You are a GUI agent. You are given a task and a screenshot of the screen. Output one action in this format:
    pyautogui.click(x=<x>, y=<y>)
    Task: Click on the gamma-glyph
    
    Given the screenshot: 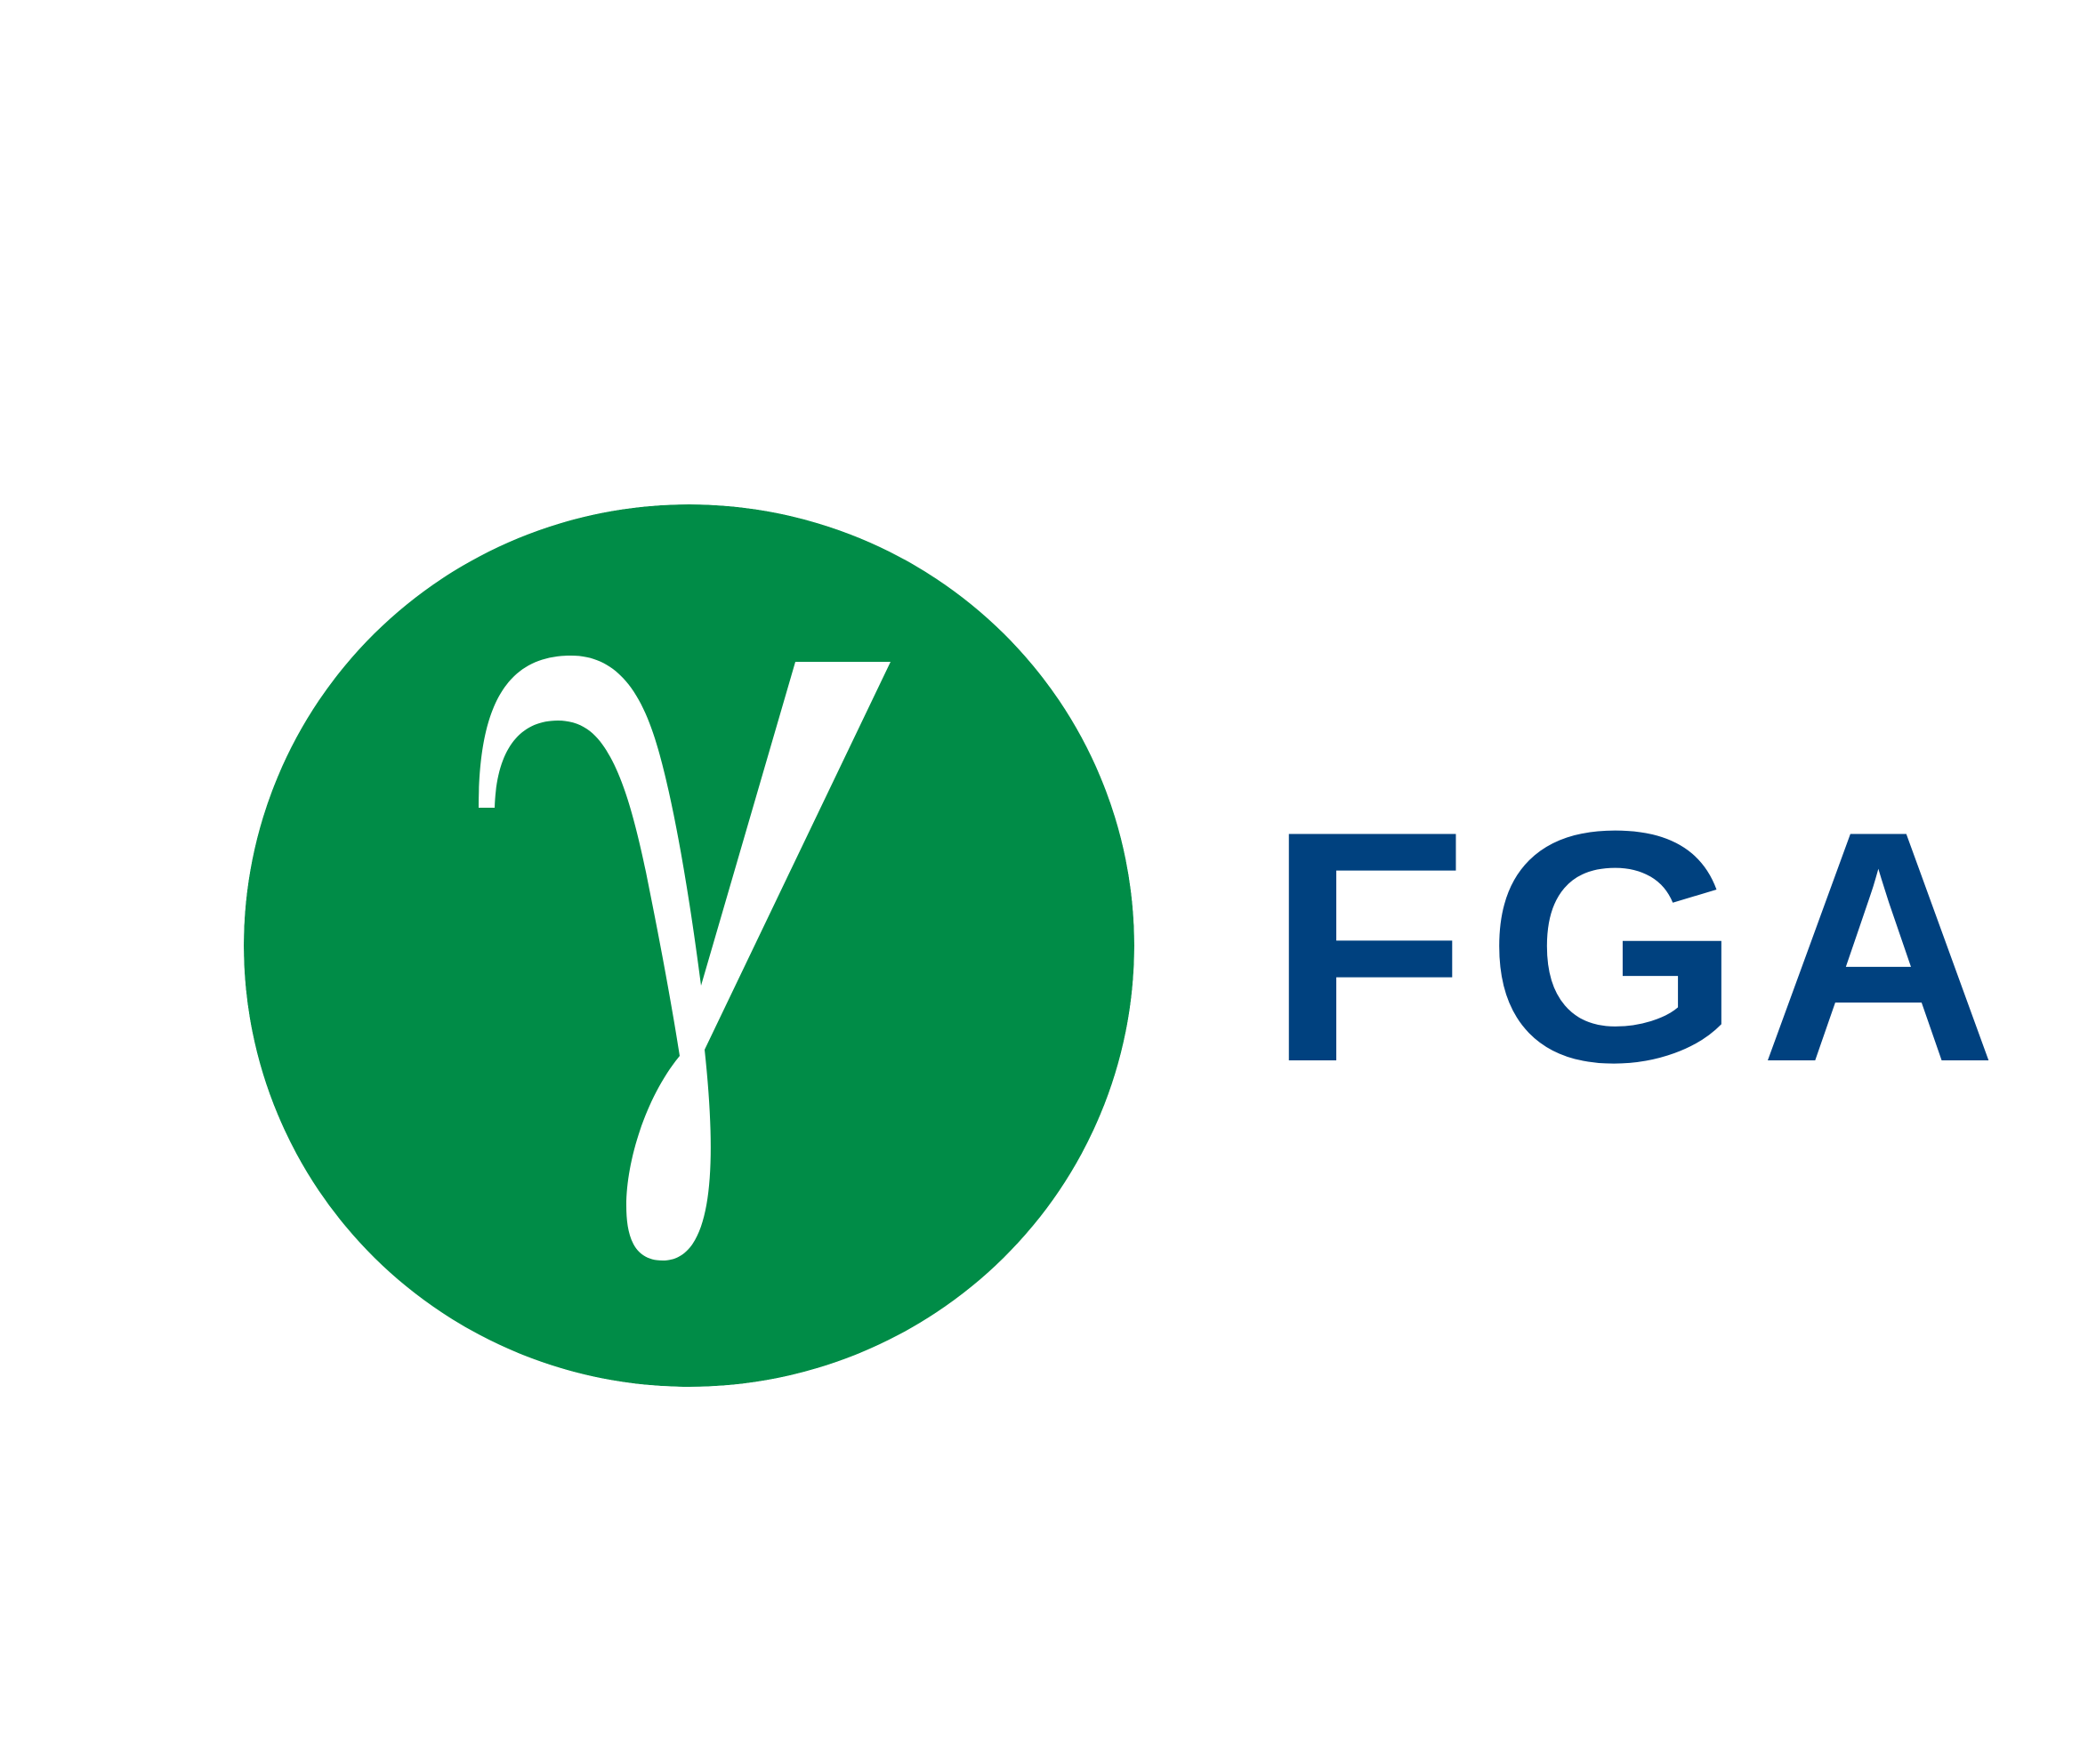 What is the action you would take?
    pyautogui.click(x=685, y=958)
    